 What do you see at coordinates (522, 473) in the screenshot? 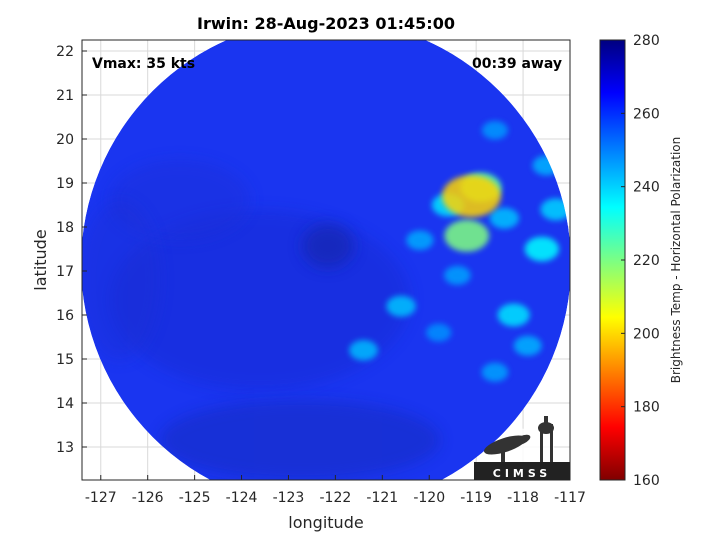
I see `logo-text: CIMSS` at bounding box center [522, 473].